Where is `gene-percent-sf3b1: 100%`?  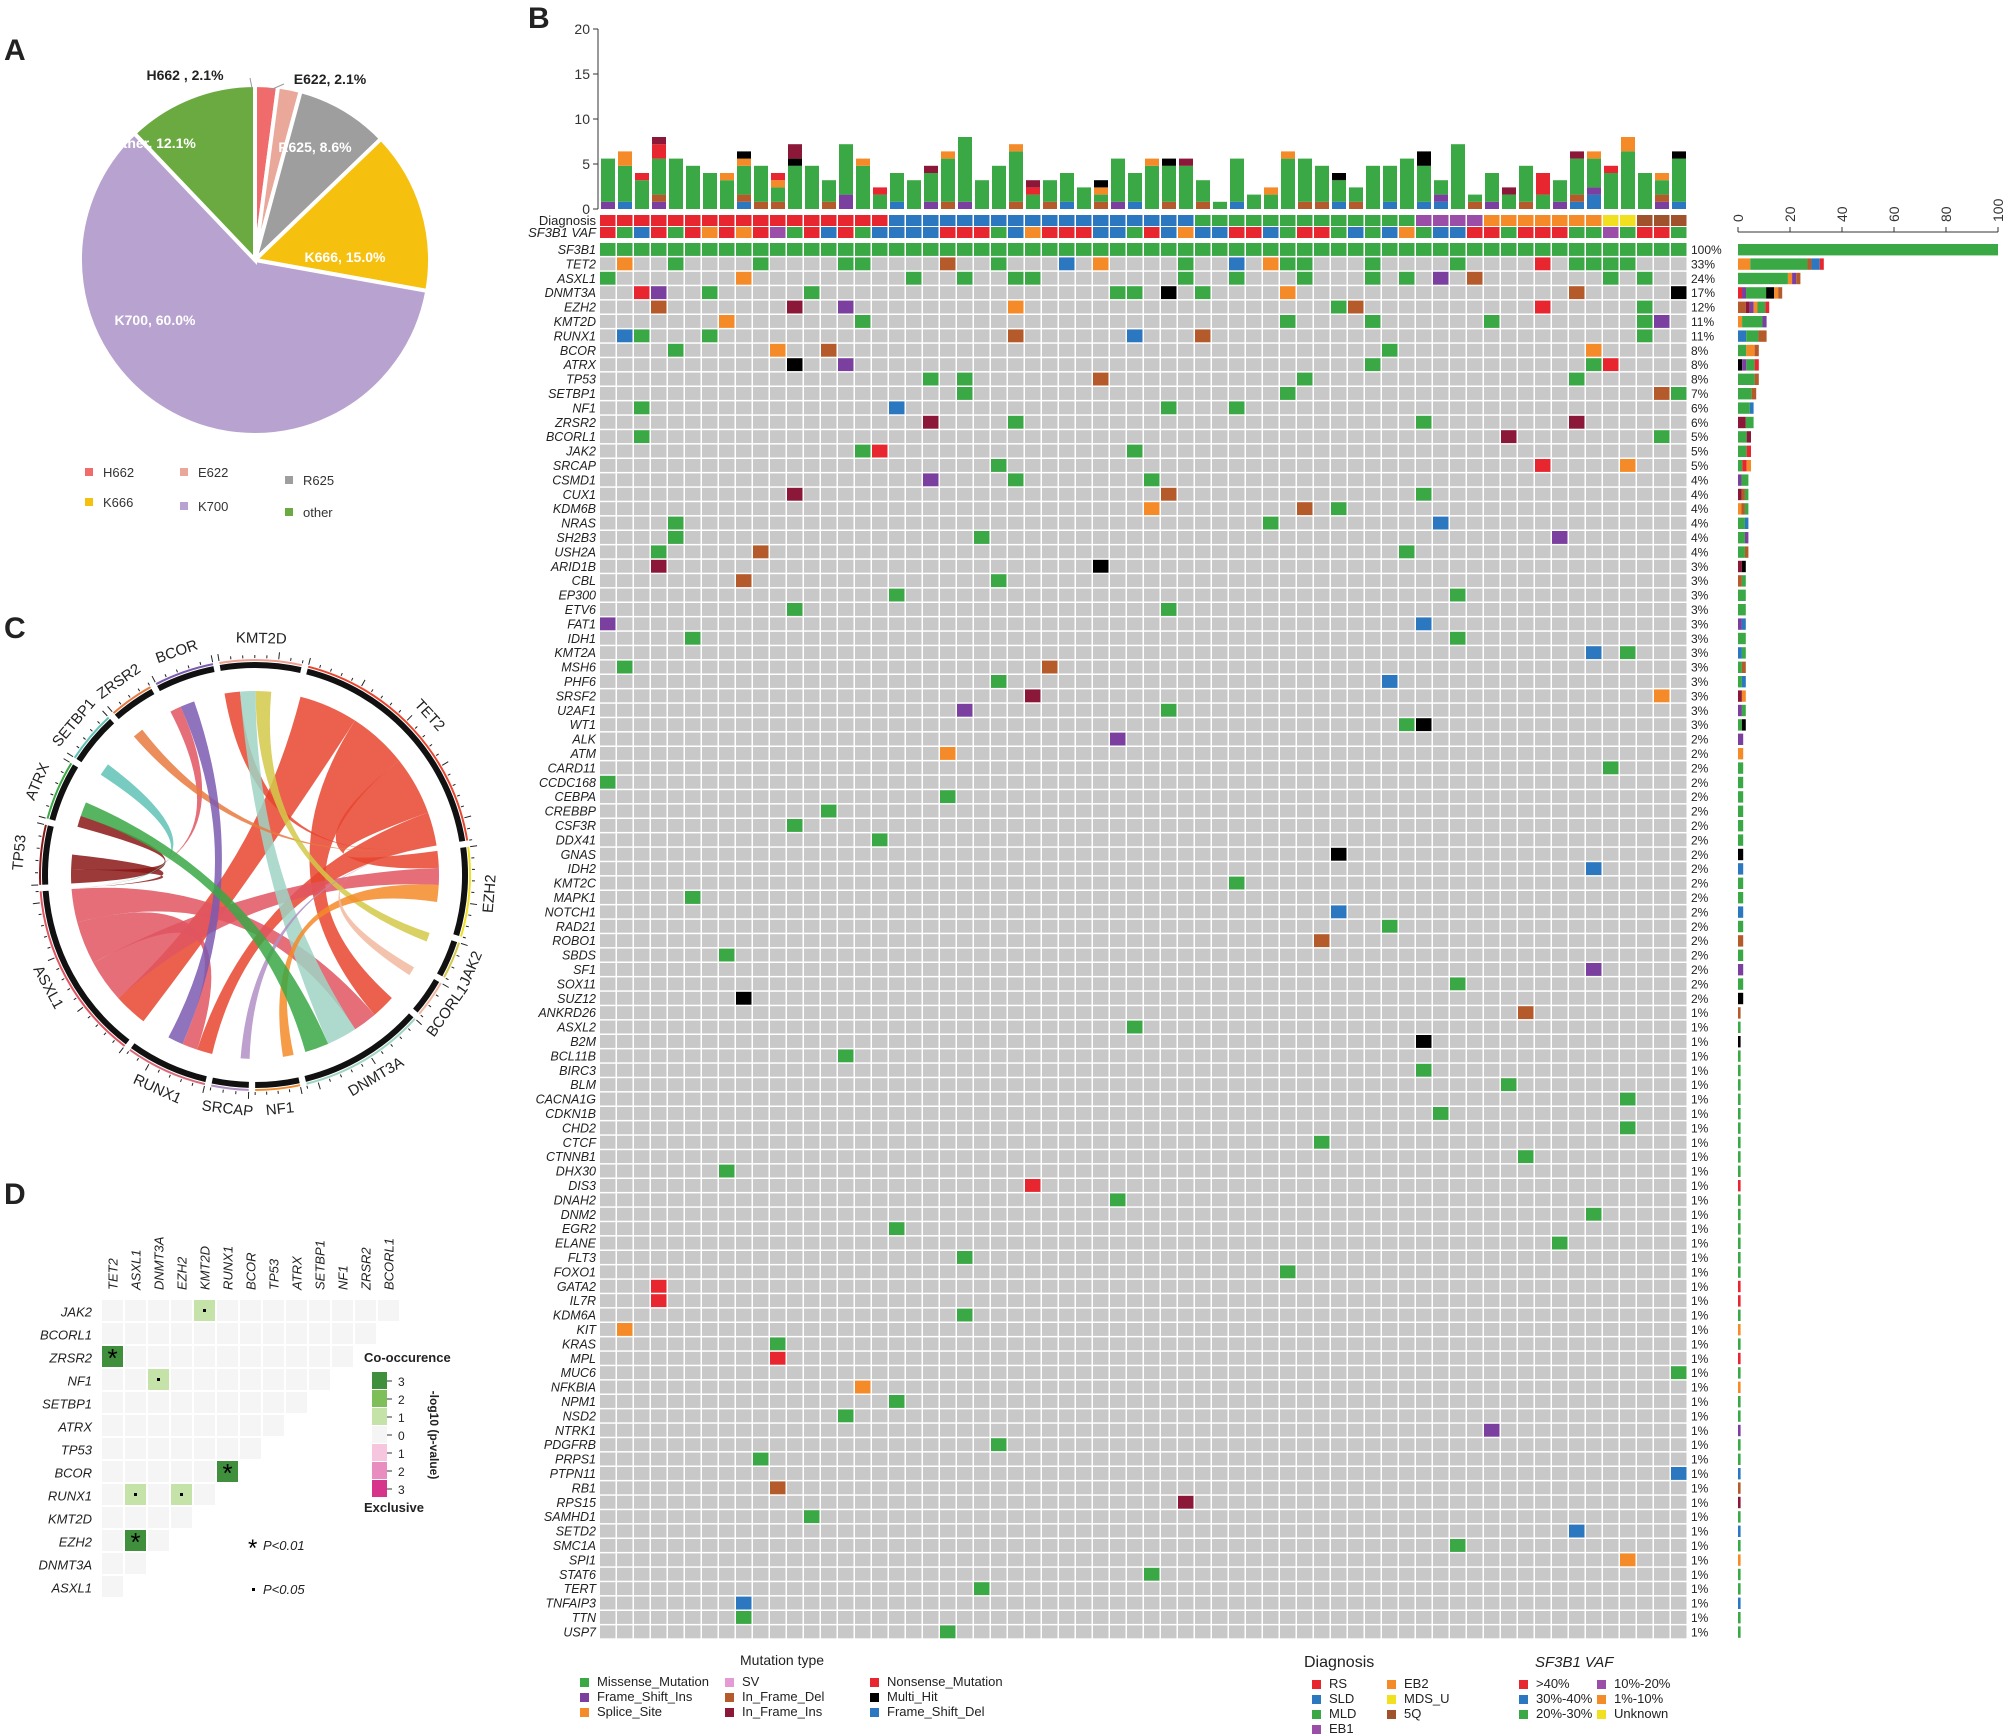
gene-percent-sf3b1: 100% is located at coordinates (1706, 250).